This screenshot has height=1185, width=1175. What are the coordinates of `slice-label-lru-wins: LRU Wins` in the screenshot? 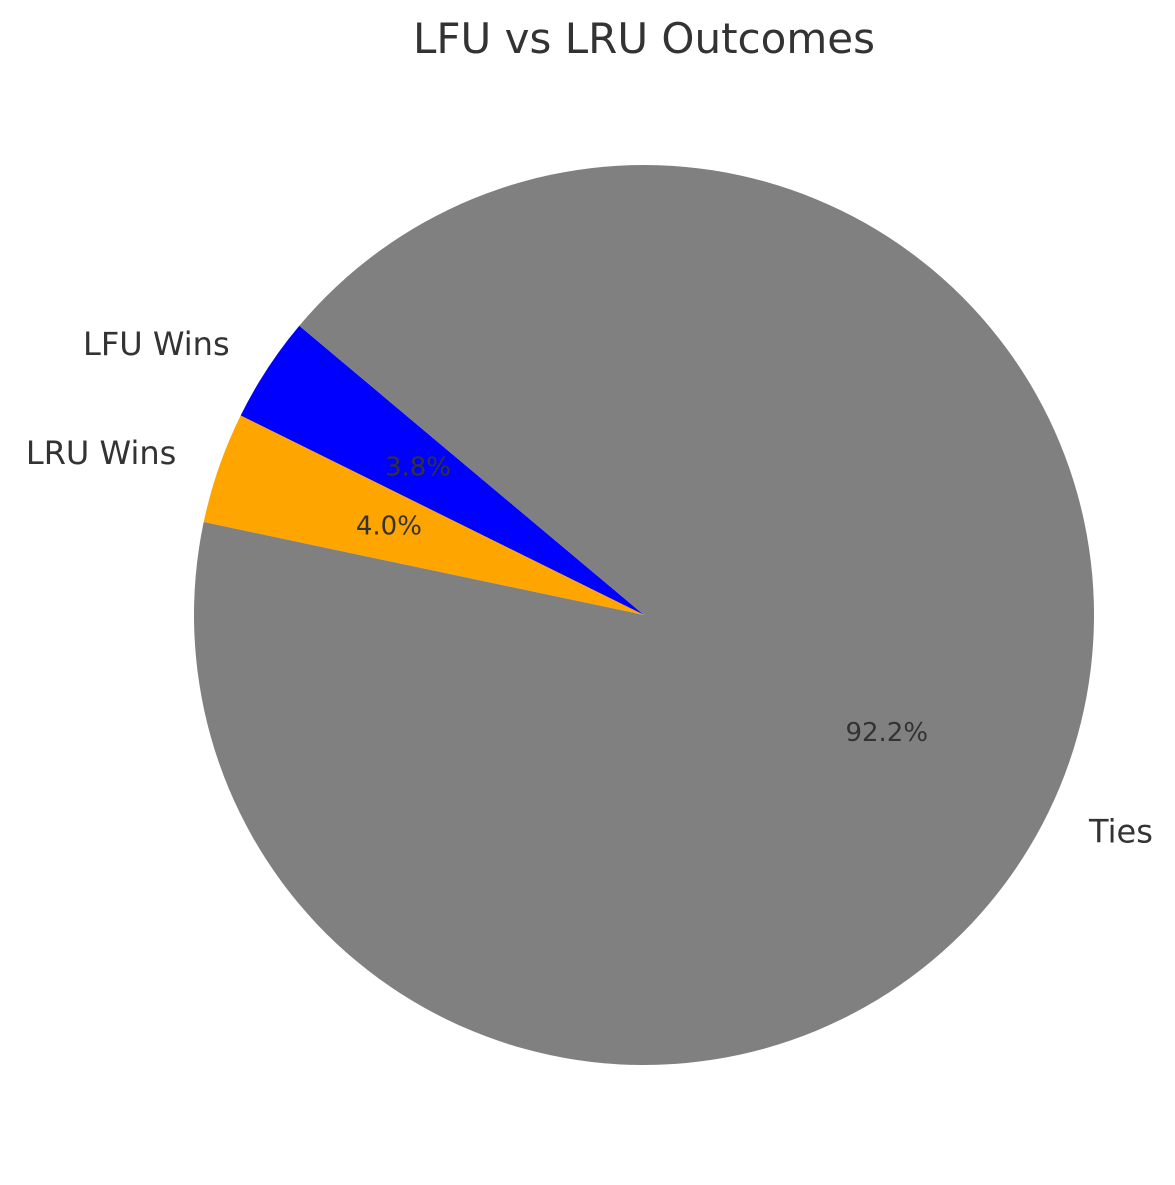 It's located at (101, 453).